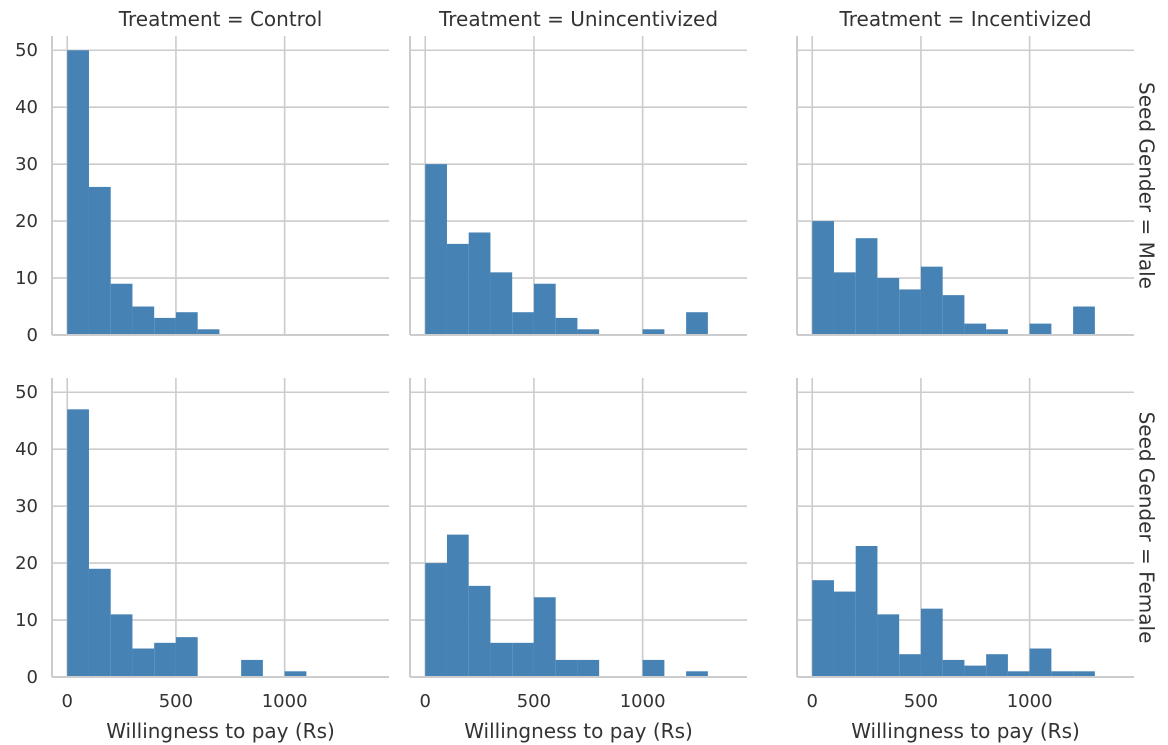 This screenshot has width=1168, height=745. Describe the element at coordinates (1147, 528) in the screenshot. I see `row-title: Seed Gender = Female` at that location.